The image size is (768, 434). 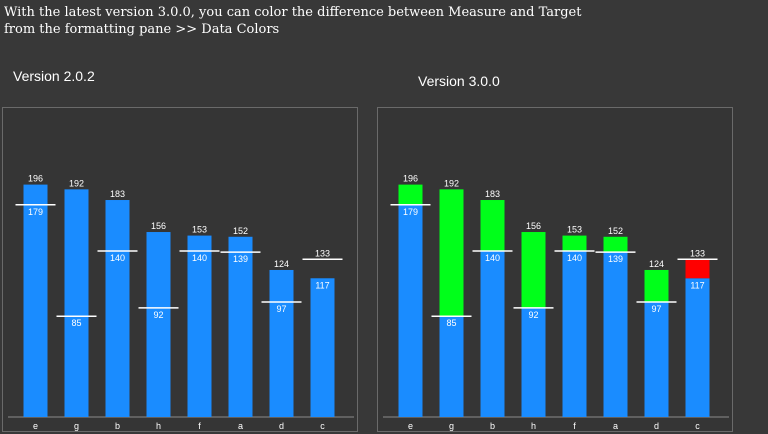 What do you see at coordinates (451, 253) in the screenshot?
I see `difference-g` at bounding box center [451, 253].